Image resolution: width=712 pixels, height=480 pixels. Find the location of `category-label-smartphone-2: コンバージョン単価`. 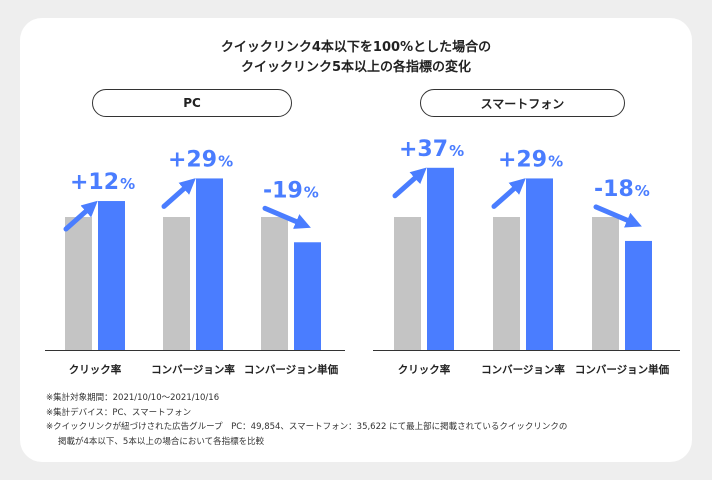

category-label-smartphone-2: コンバージョン単価 is located at coordinates (622, 369).